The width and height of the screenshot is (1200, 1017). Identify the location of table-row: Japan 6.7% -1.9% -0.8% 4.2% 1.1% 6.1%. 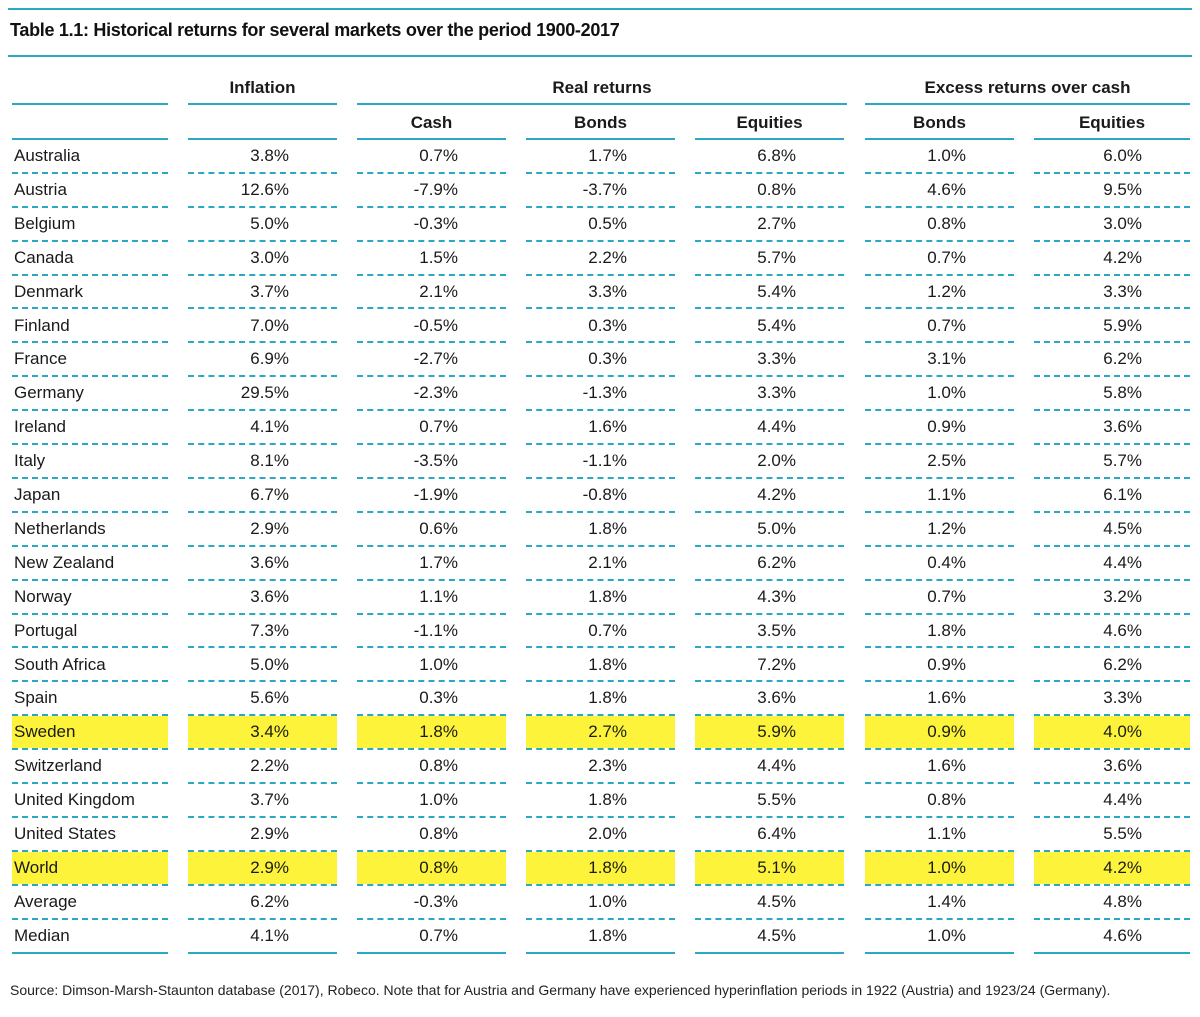
(600, 496).